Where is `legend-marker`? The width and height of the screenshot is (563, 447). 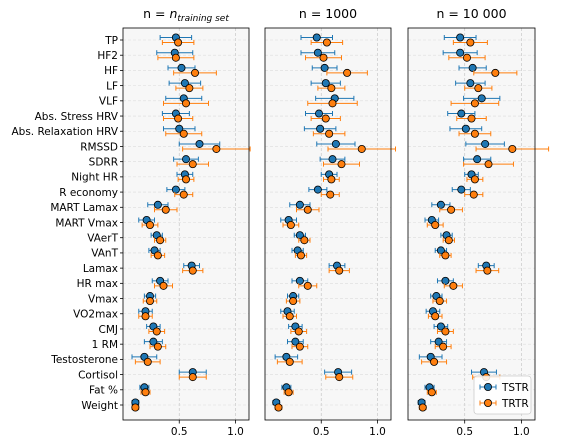
legend-marker is located at coordinates (487, 386).